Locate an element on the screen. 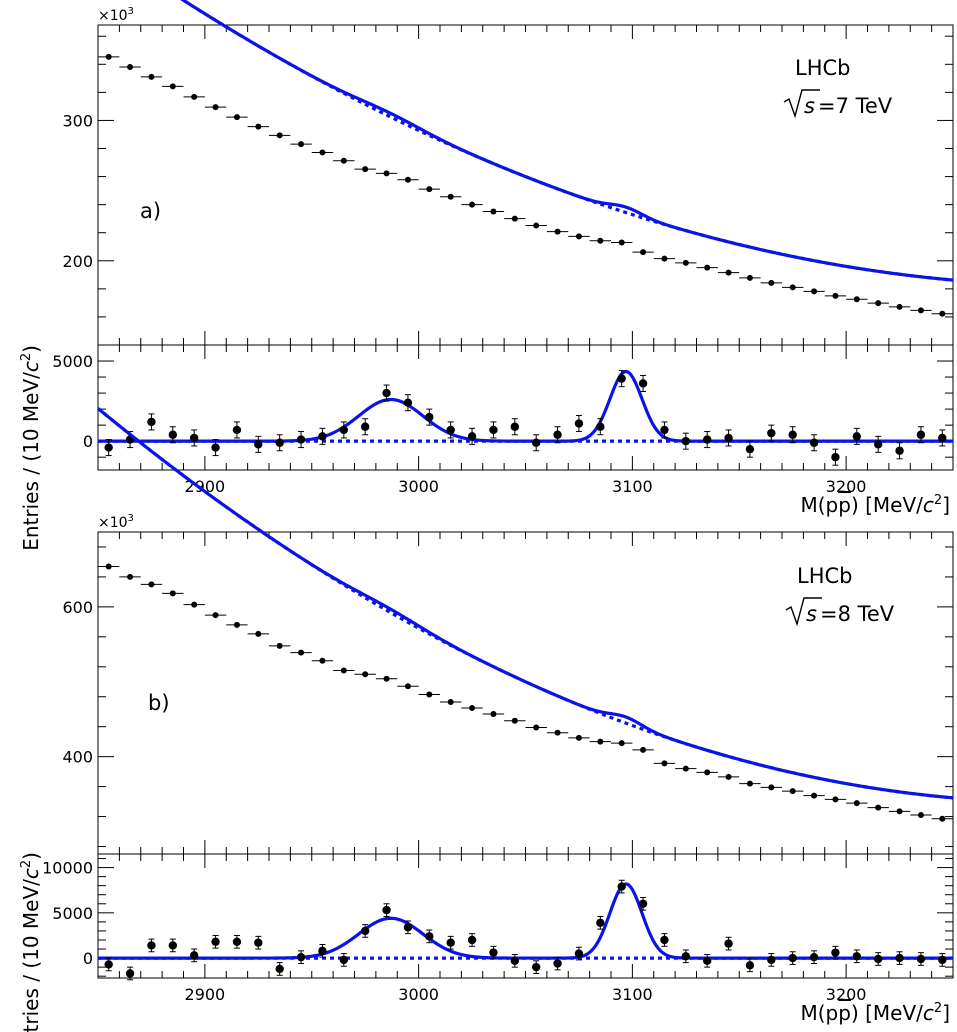 This screenshot has height=1032, width=957. x-tick-label: 3200 is located at coordinates (846, 486).